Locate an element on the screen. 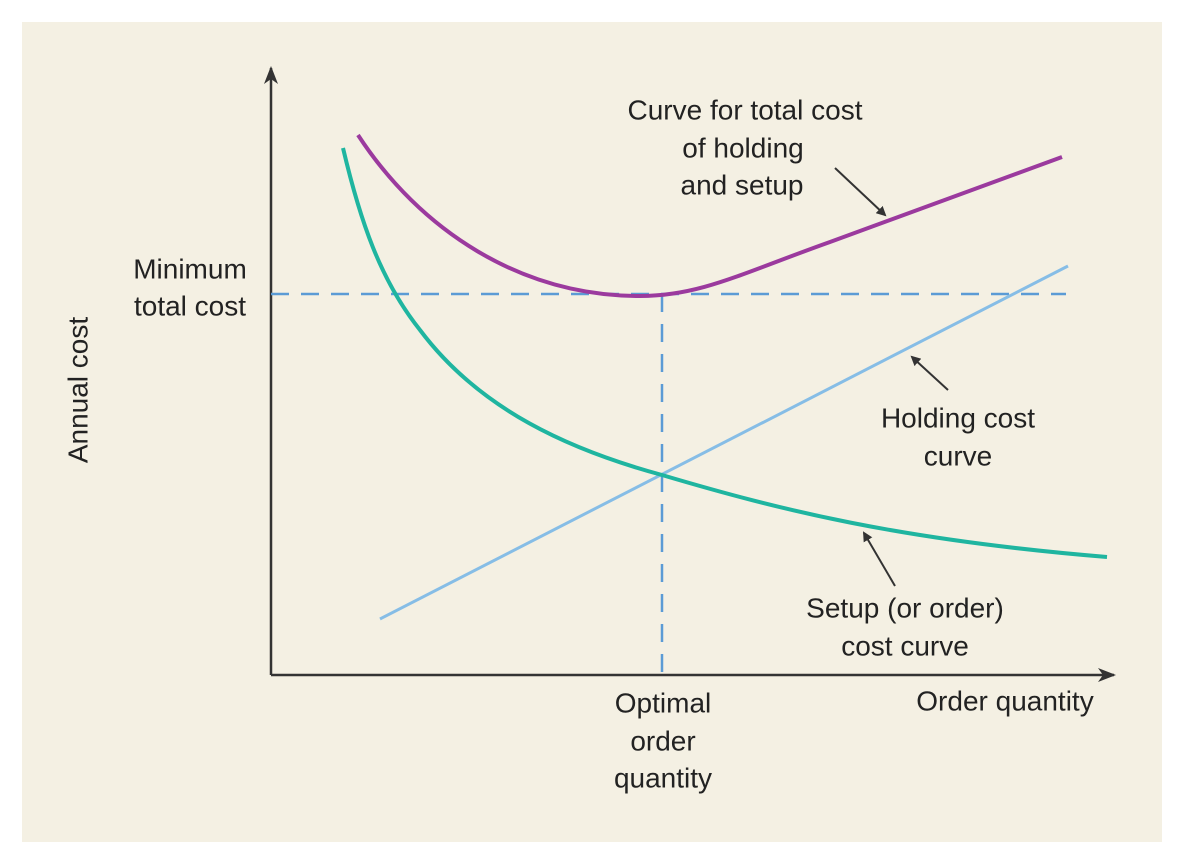 This screenshot has width=1184, height=864. optimal-quantity-label: Optimal is located at coordinates (663, 702).